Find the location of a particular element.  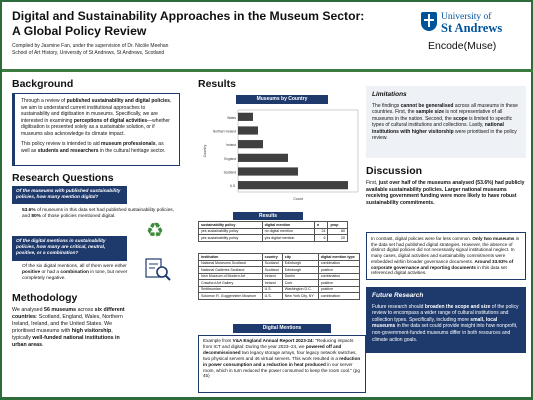

ra1-b1: 53.6% is located at coordinates (29, 210).